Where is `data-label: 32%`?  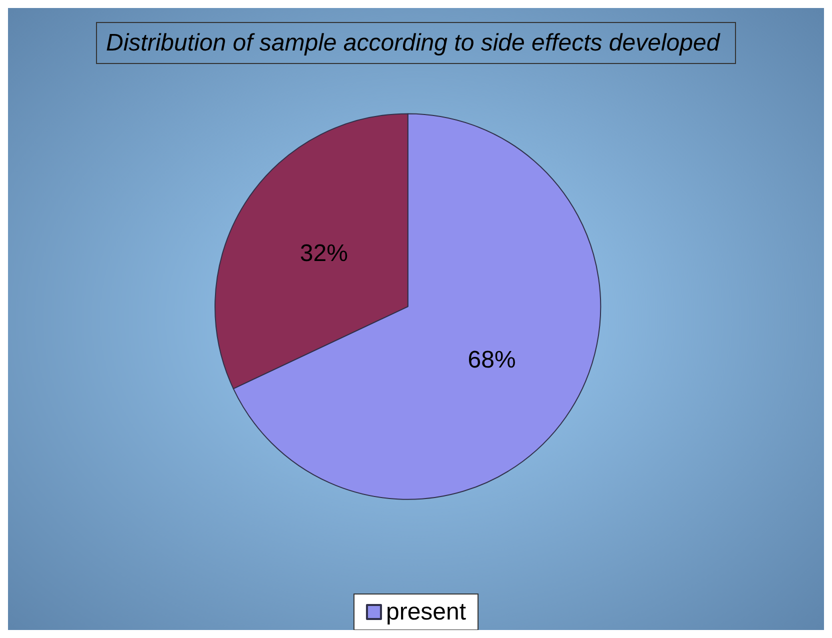
data-label: 32% is located at coordinates (324, 253).